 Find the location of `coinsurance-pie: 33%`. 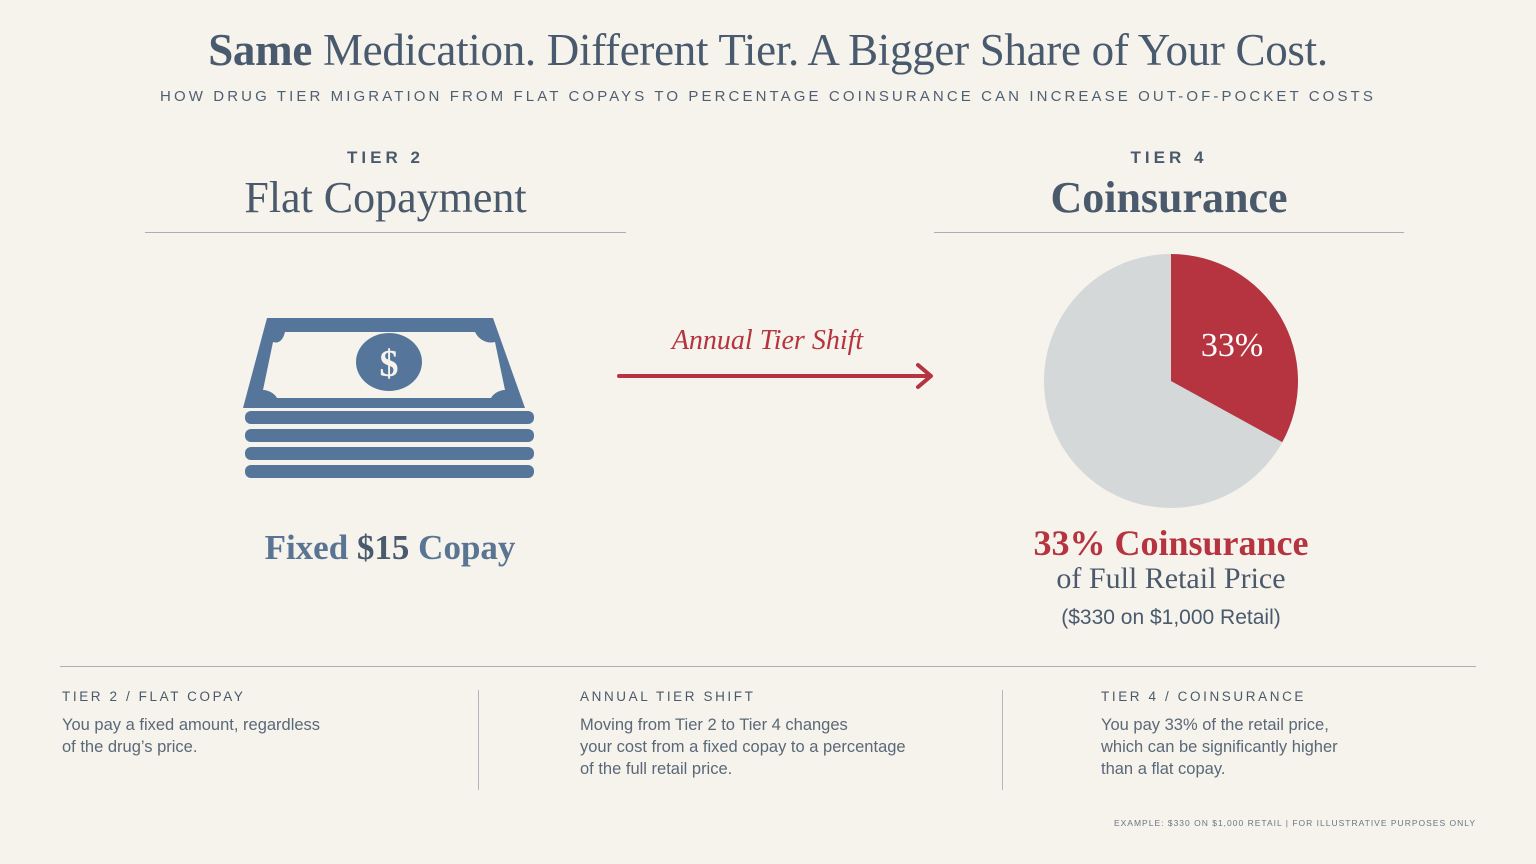

coinsurance-pie: 33% is located at coordinates (1171, 381).